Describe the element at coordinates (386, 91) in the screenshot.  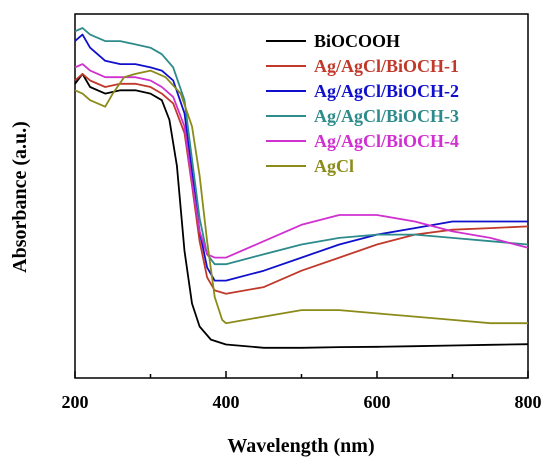
I see `legend-label: Ag/AgCl/BiOCH-2` at that location.